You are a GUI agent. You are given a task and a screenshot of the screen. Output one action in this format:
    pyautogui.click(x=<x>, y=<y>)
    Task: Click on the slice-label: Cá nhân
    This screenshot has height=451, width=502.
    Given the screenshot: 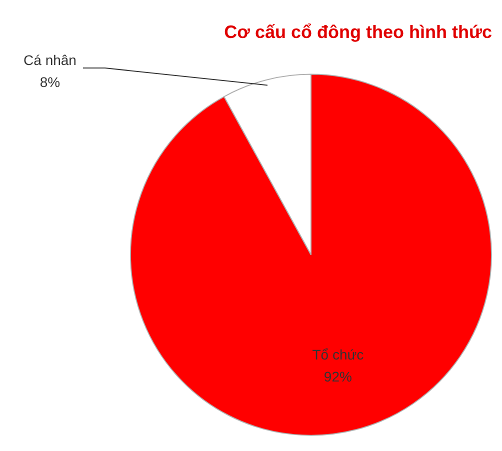 What is the action you would take?
    pyautogui.click(x=50, y=60)
    